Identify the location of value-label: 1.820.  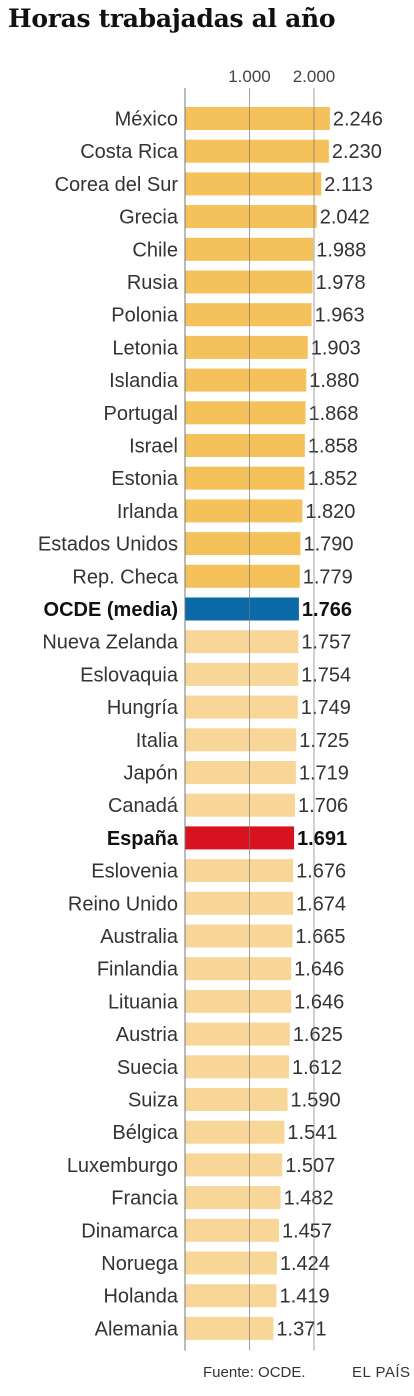
(330, 512).